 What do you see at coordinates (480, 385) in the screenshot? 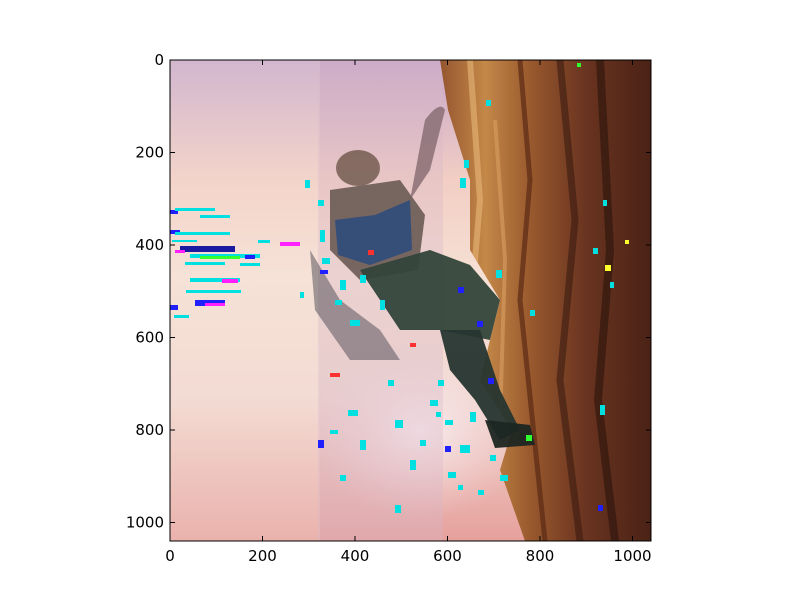
I see `climber-lower-leg` at bounding box center [480, 385].